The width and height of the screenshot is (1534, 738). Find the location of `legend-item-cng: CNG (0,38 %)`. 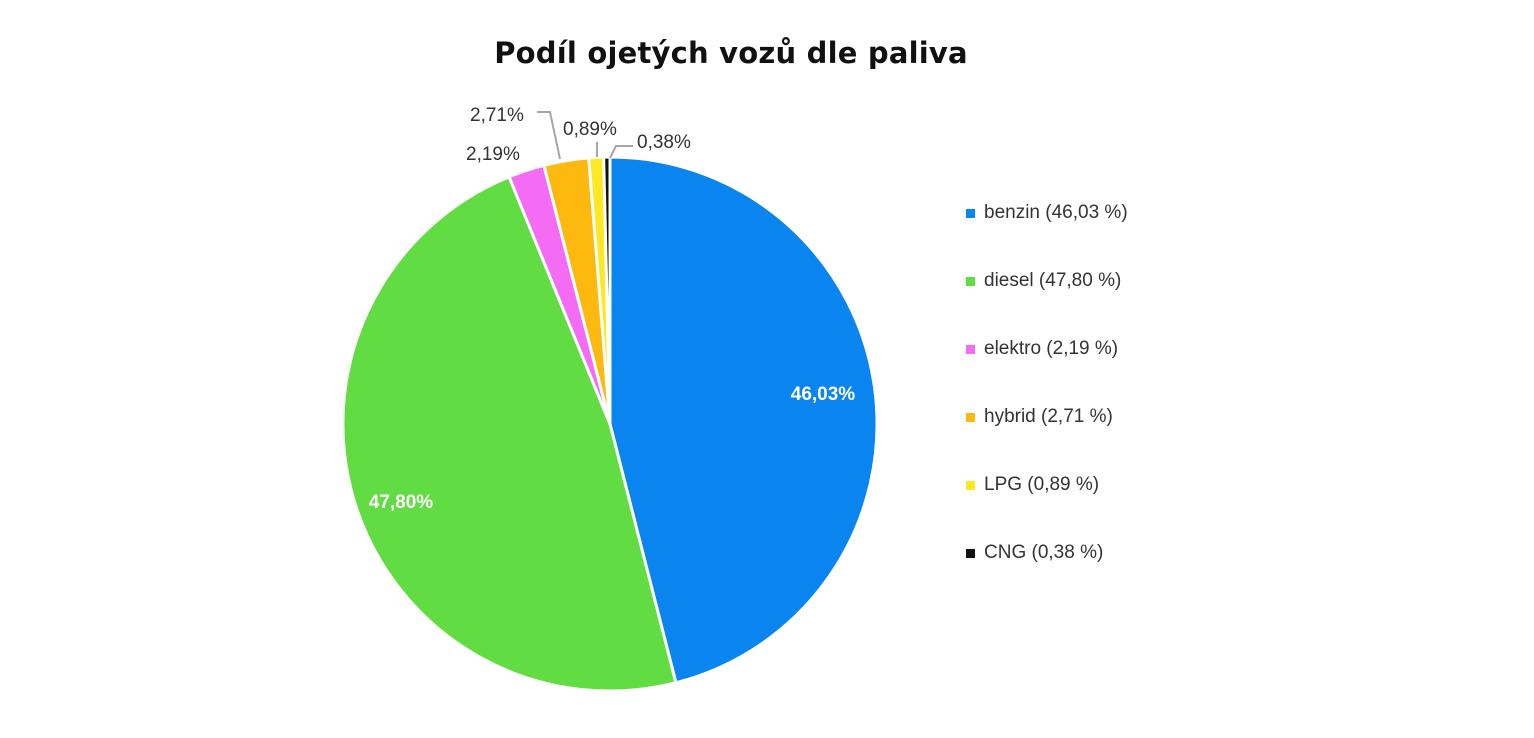

legend-item-cng: CNG (0,38 %) is located at coordinates (1034, 553).